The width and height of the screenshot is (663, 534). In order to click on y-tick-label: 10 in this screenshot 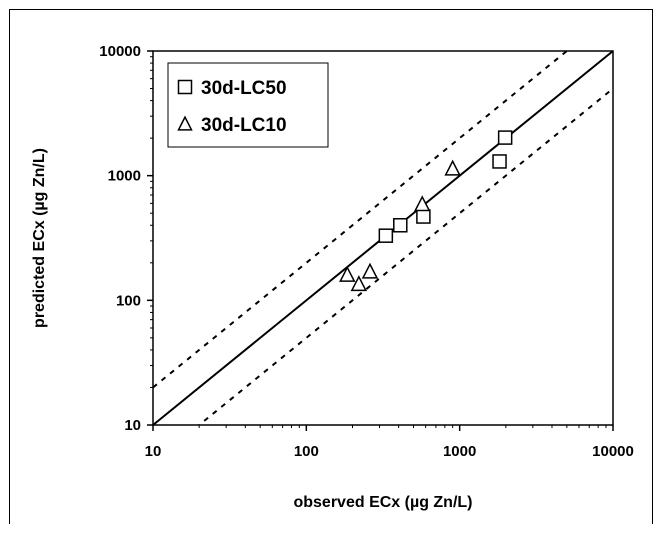, I will do `click(132, 425)`.